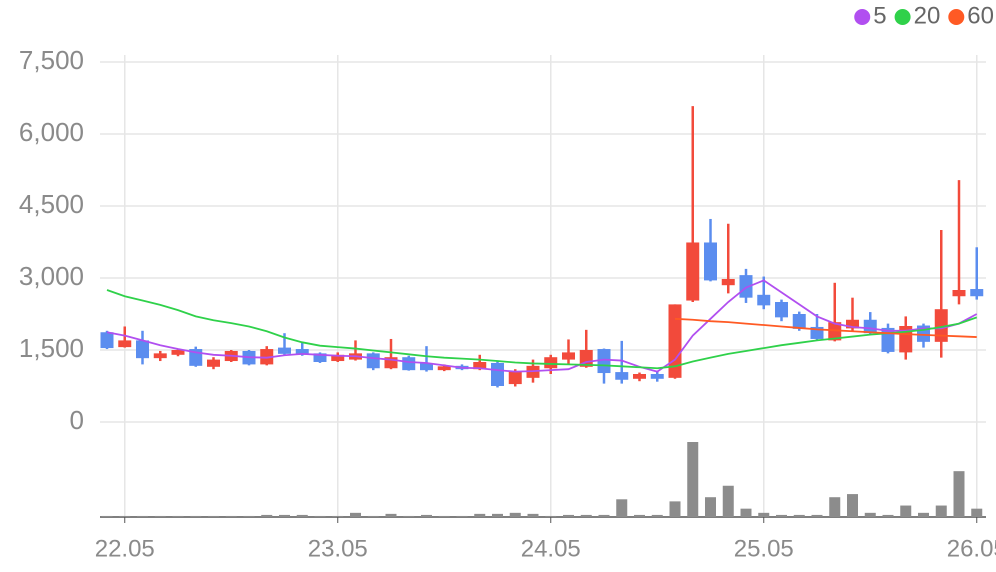 The height and width of the screenshot is (572, 996). I want to click on y-tick-label: 6,000, so click(51, 132).